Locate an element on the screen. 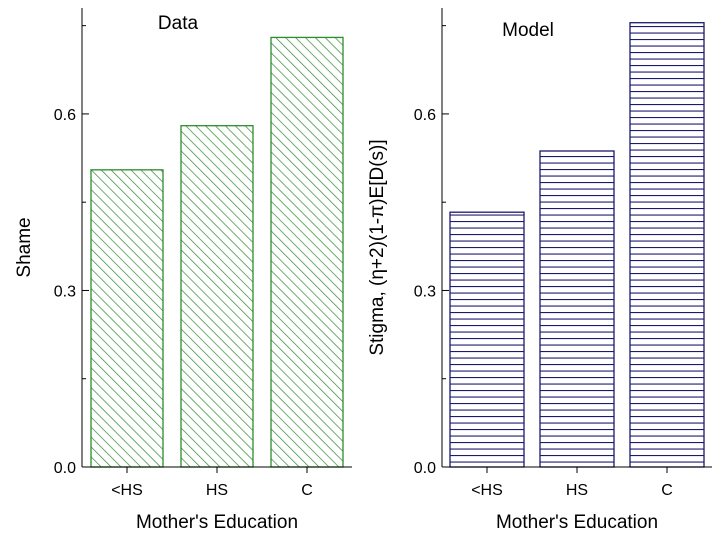  y-axis-title: Shame is located at coordinates (24, 247).